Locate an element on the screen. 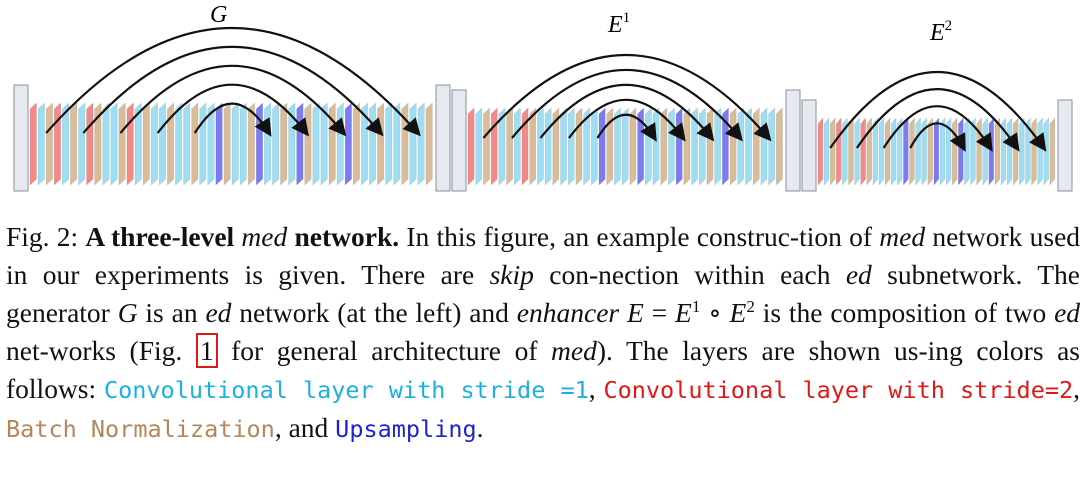 The height and width of the screenshot is (481, 1087). label-G: G is located at coordinates (218, 15).